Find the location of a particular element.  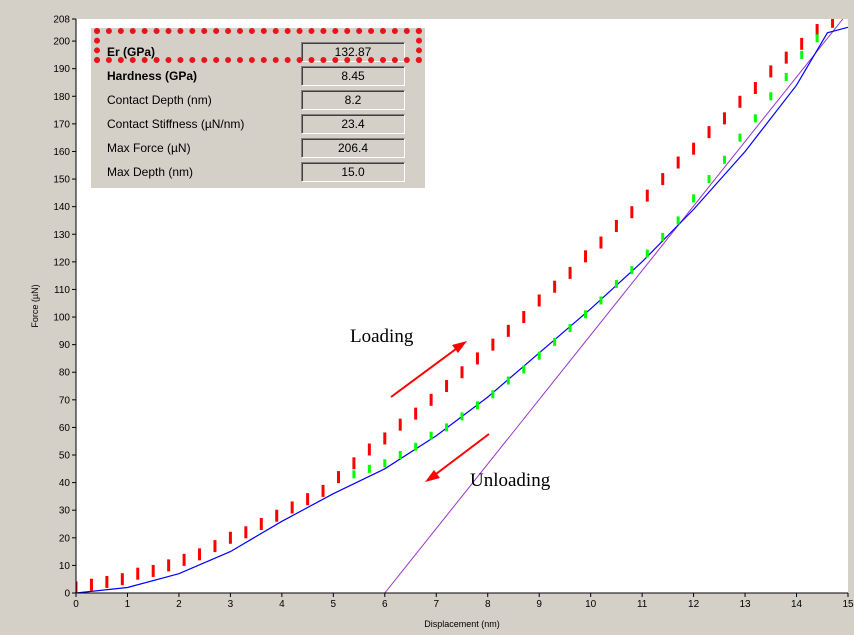

y-tick-label: 60 is located at coordinates (65, 428).